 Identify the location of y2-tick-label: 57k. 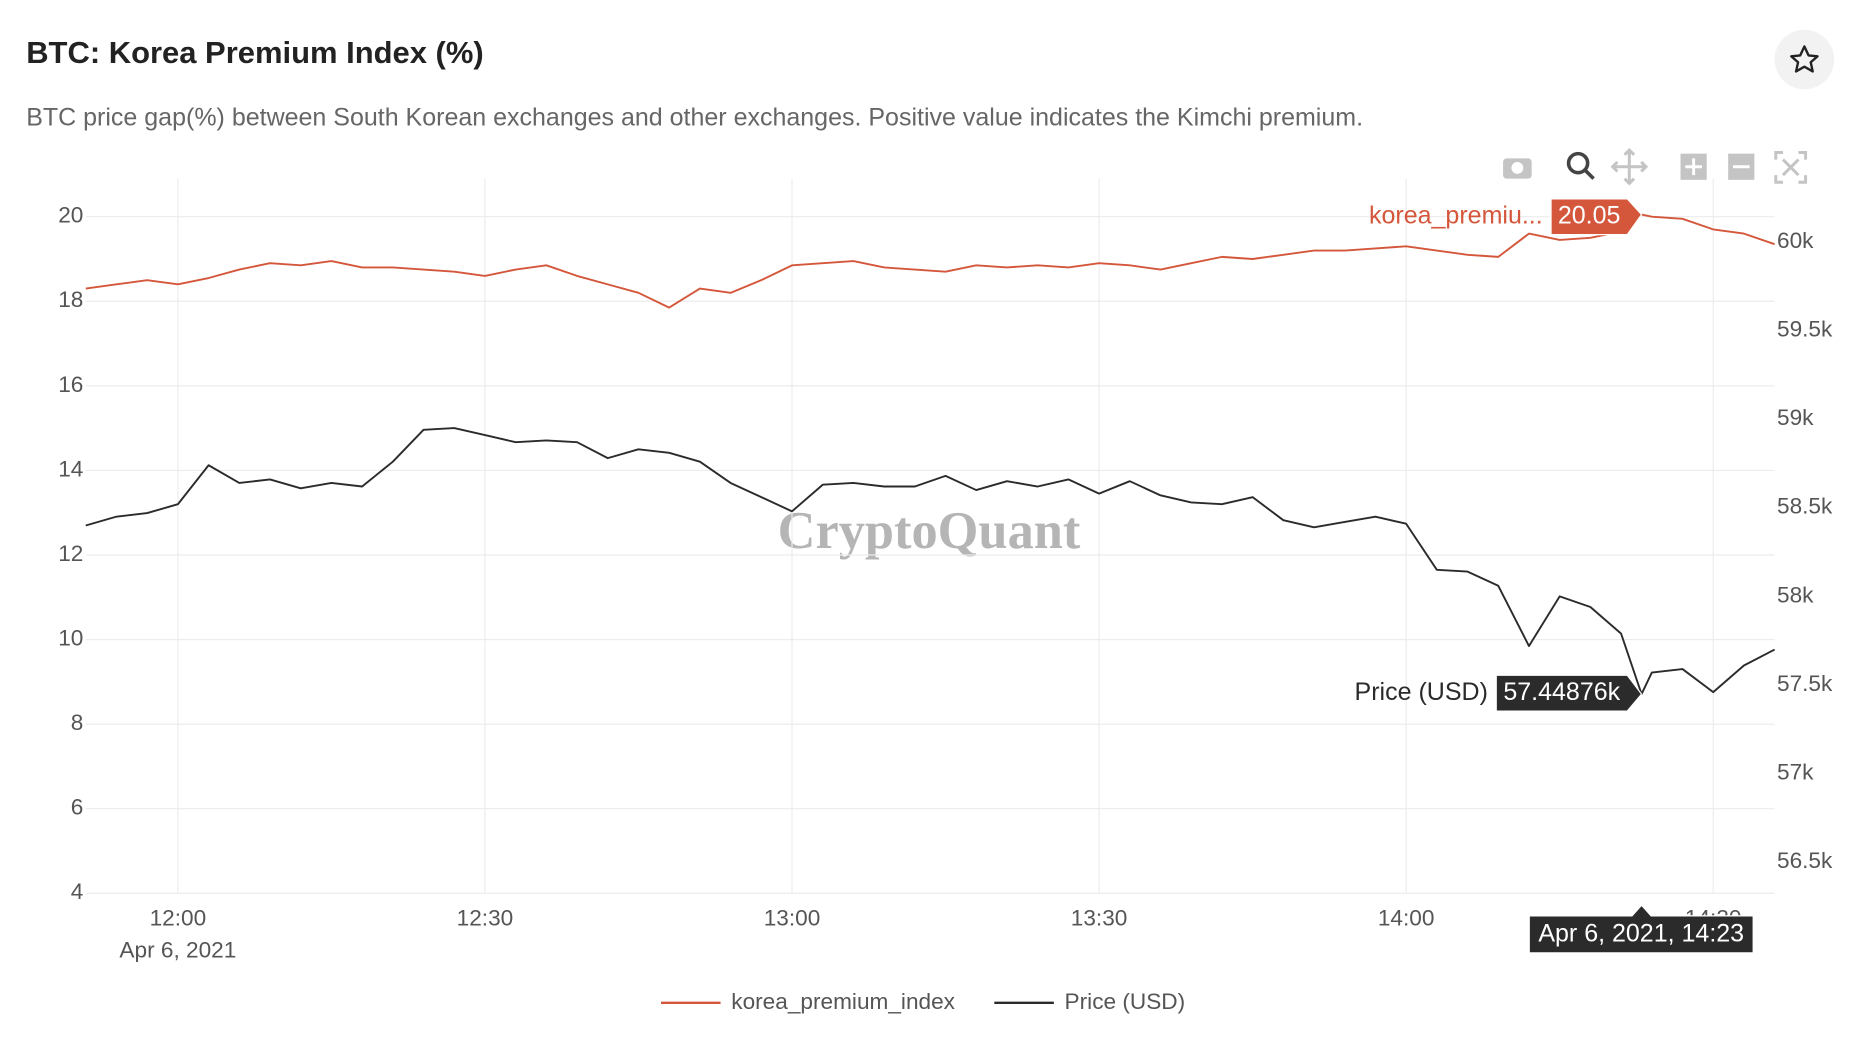
(1795, 772).